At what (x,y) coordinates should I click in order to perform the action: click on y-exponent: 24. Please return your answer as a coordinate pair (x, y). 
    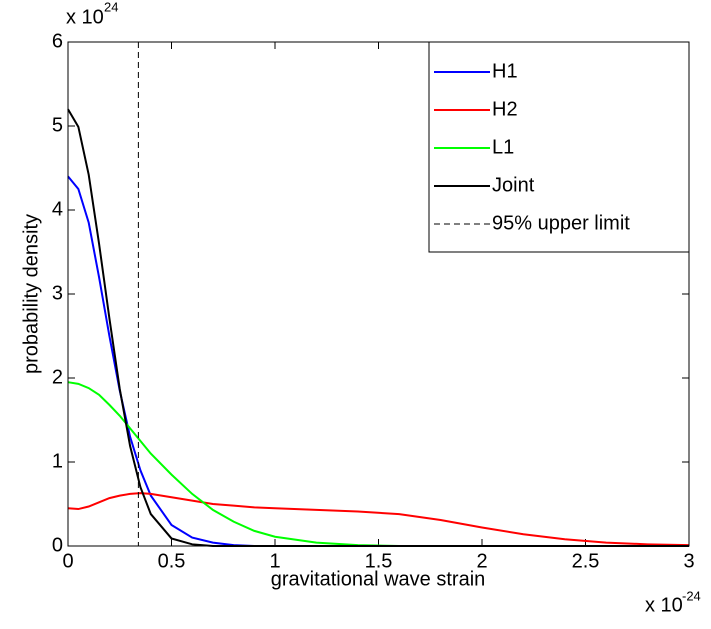
    Looking at the image, I should click on (111, 7).